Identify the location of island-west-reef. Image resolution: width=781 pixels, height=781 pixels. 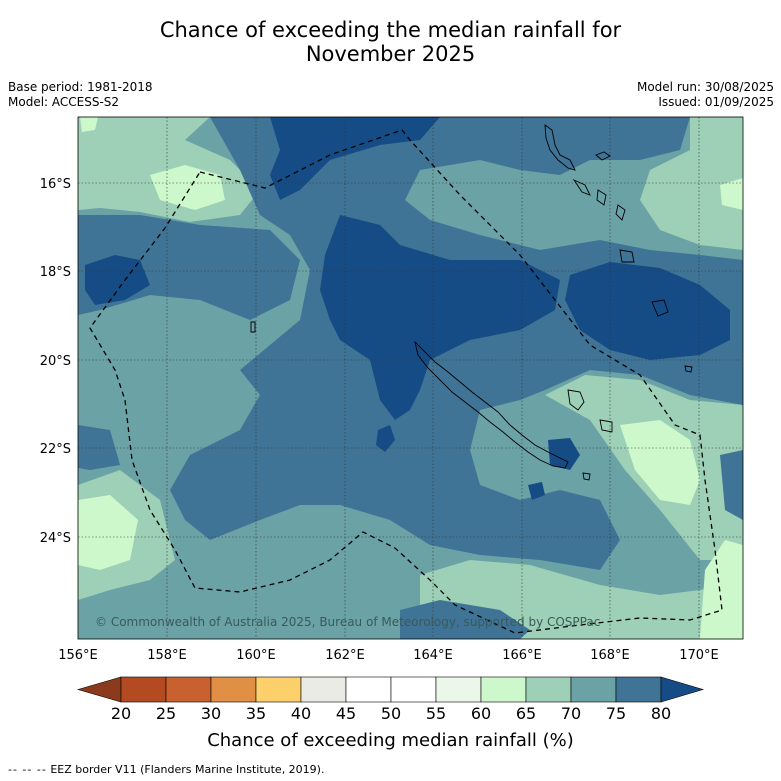
(253, 327).